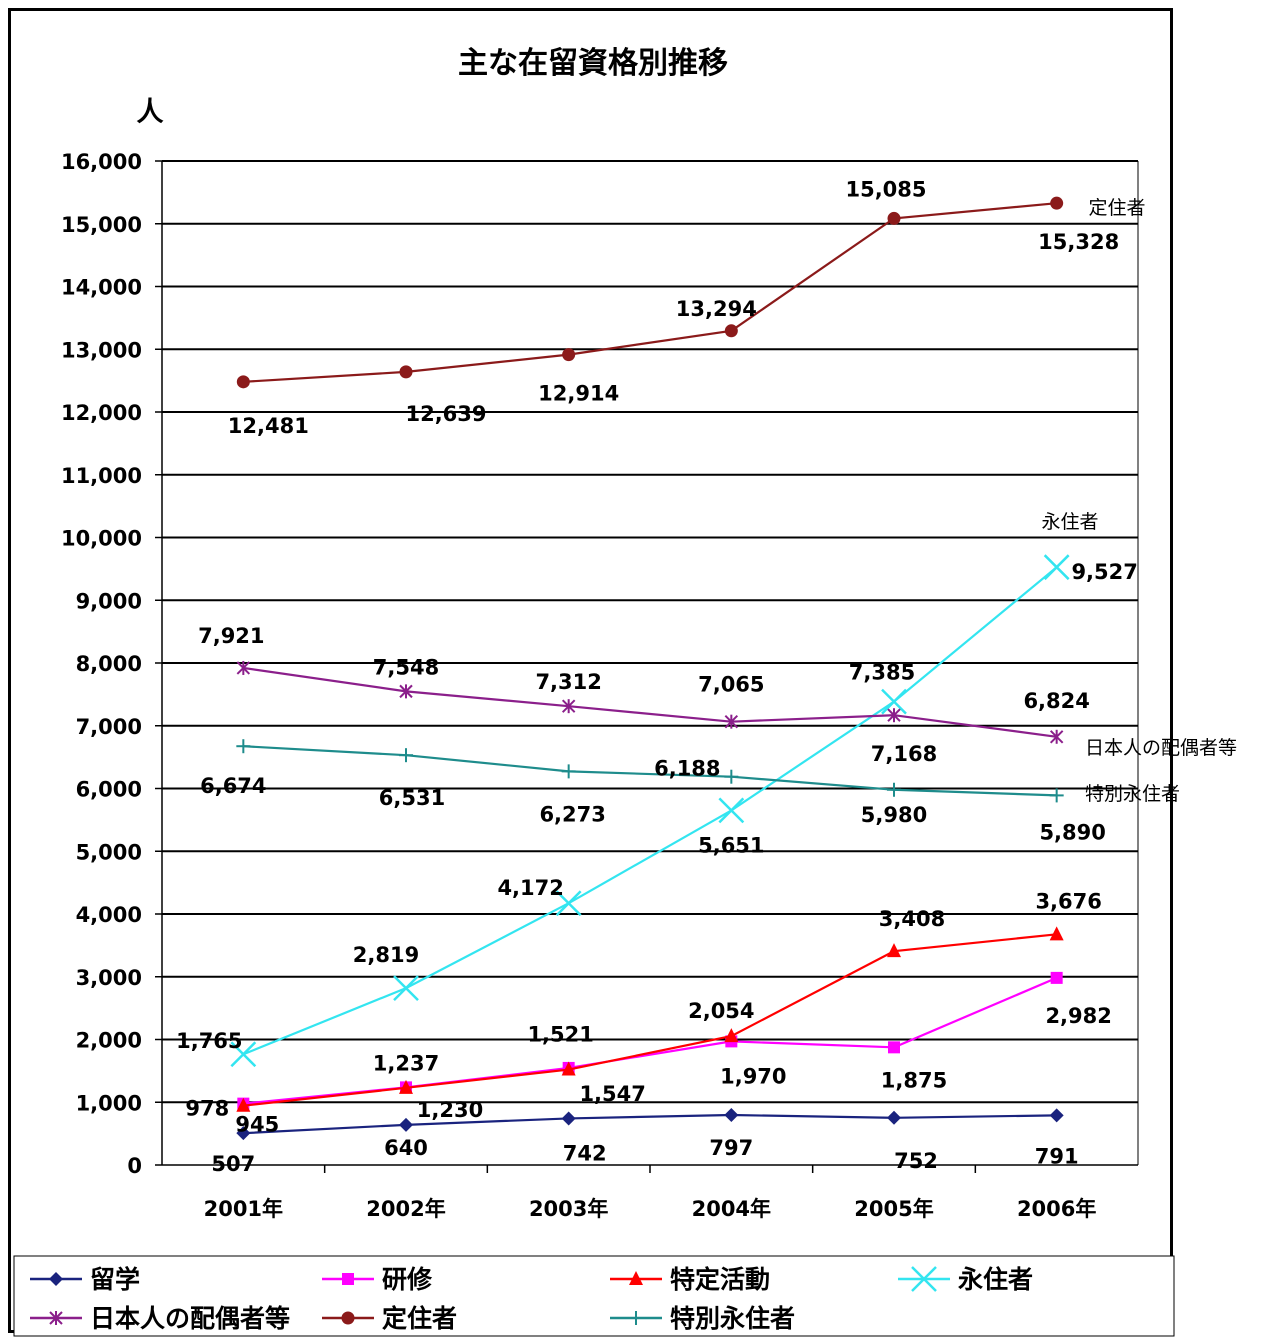  Describe the element at coordinates (885, 189) in the screenshot. I see `data-label: 15,085` at that location.